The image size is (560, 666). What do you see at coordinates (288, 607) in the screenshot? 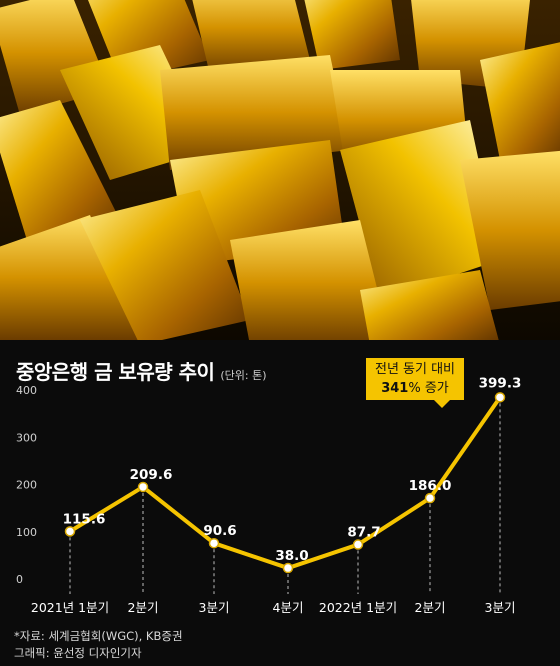
I see `x-tick-label-4: 4분기` at bounding box center [288, 607].